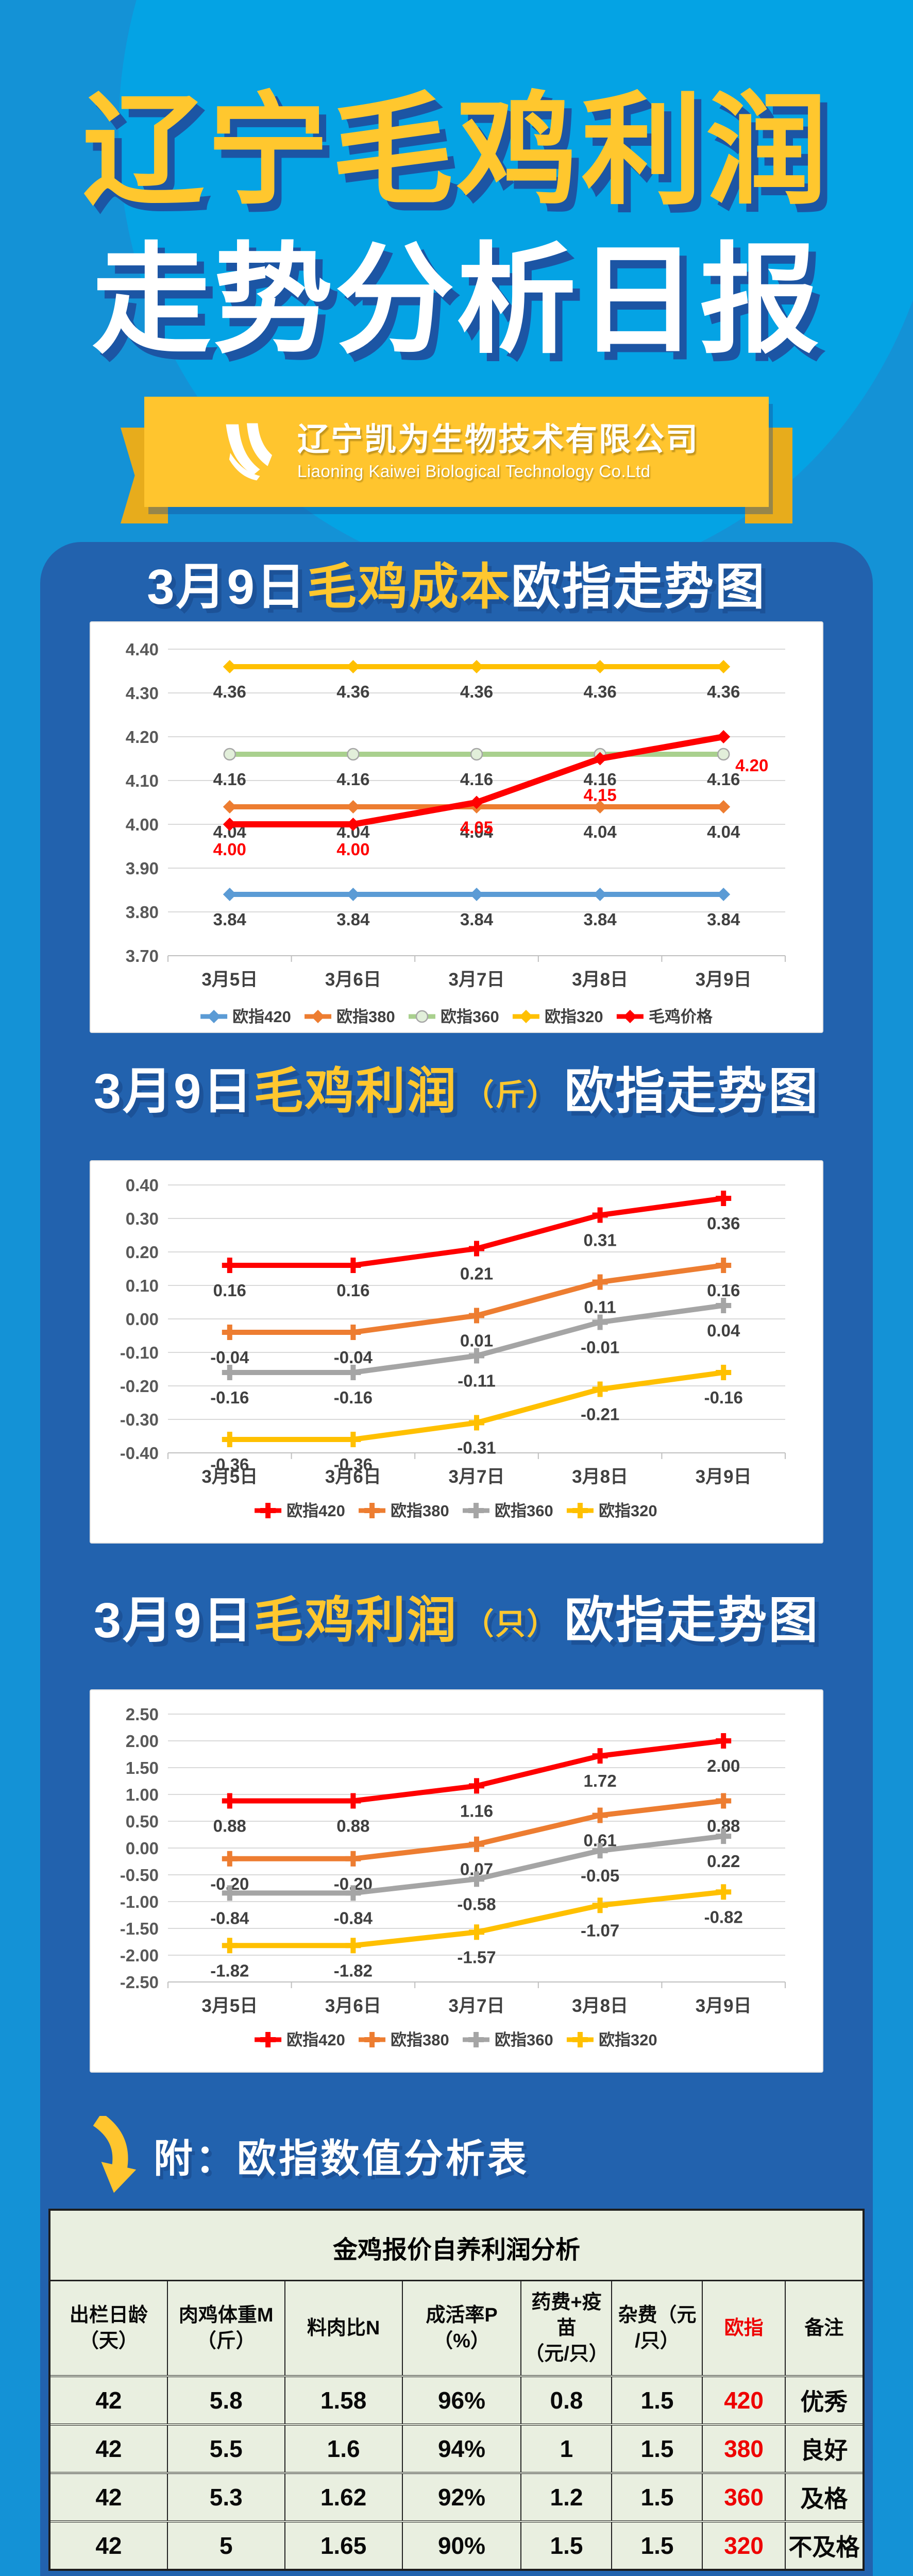  Describe the element at coordinates (140, 1386) in the screenshot. I see `svg-text: -0.20` at that location.